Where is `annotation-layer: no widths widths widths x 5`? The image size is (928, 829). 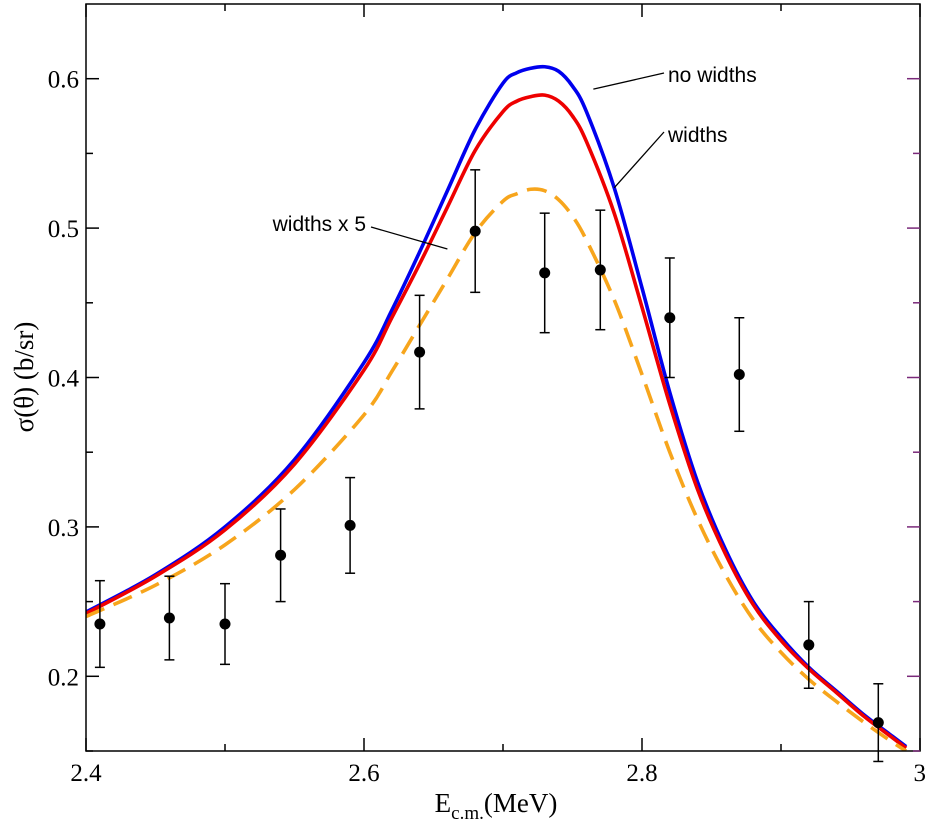
annotation-layer: no widths widths widths x 5 is located at coordinates (514, 157).